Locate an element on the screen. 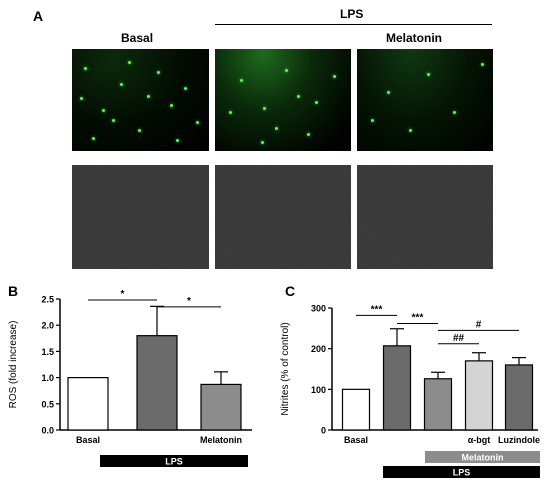 The height and width of the screenshot is (487, 550). significance-marker: # is located at coordinates (479, 324).